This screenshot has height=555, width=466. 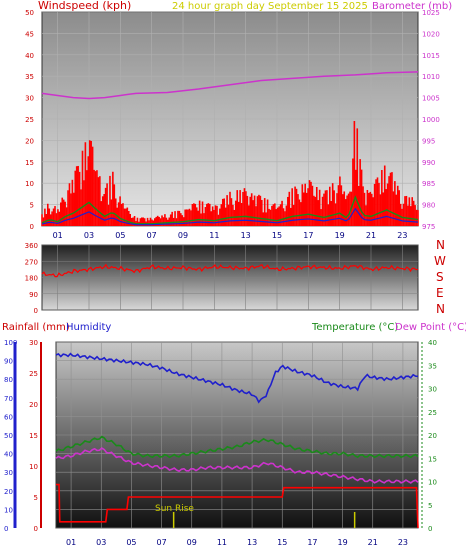 What do you see at coordinates (8, 362) in the screenshot?
I see `humidity-y-tick-label: 90` at bounding box center [8, 362].